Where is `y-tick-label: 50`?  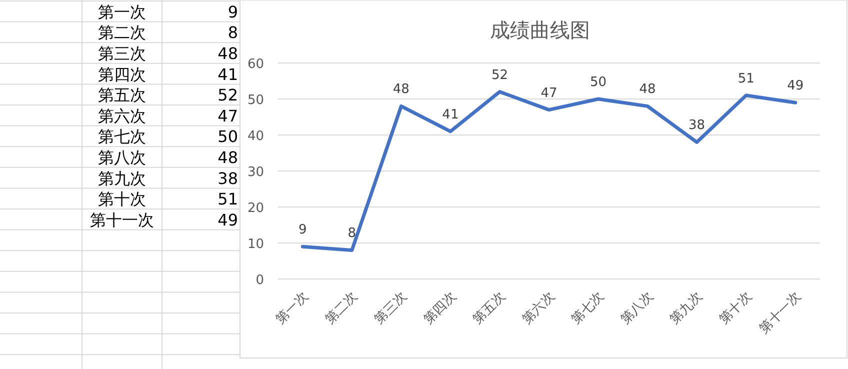 y-tick-label: 50 is located at coordinates (255, 100).